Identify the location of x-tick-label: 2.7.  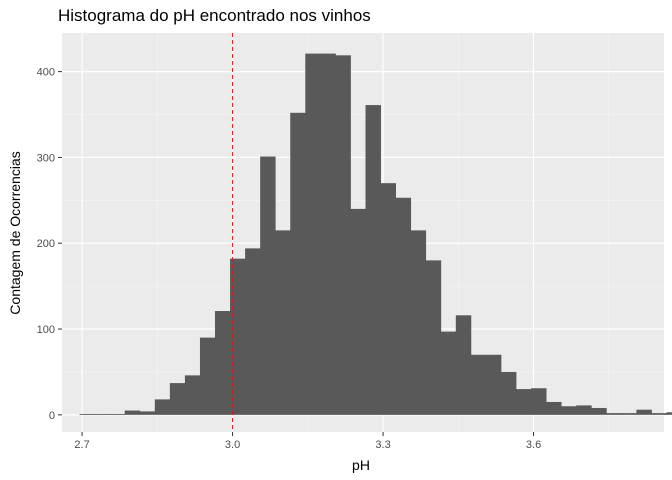
(81, 445).